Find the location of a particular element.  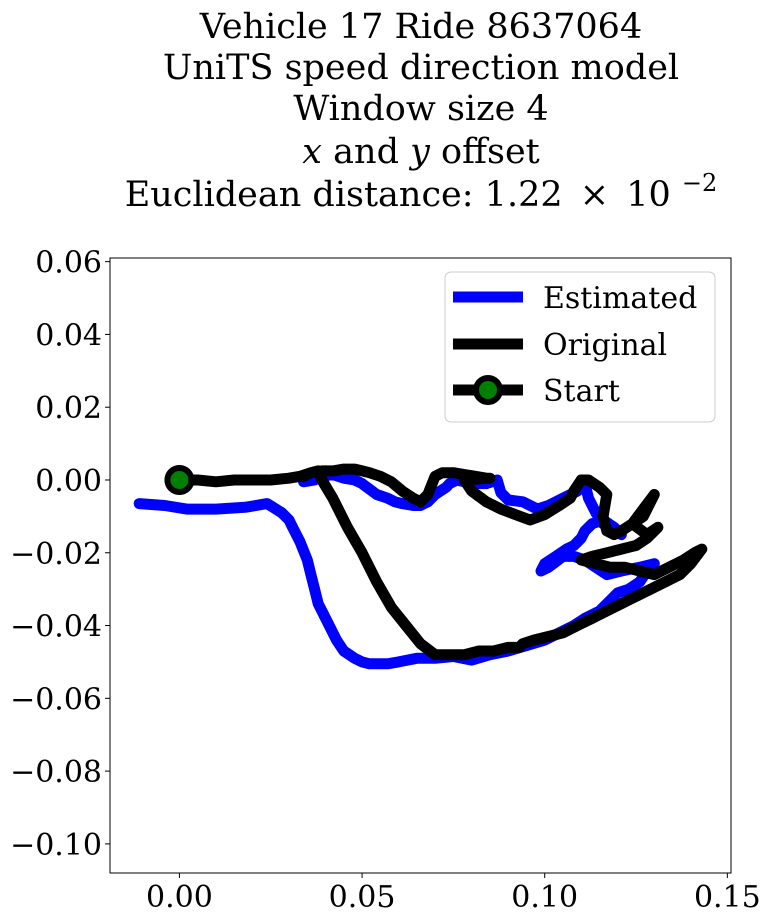

title-line-5: Euclidean distance: 1.22 × 10 −2 is located at coordinates (421, 192).